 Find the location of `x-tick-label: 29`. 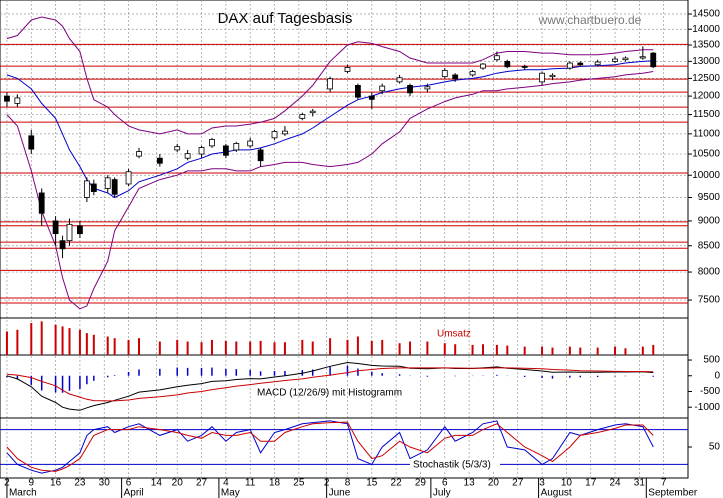

x-tick-label: 29 is located at coordinates (421, 483).